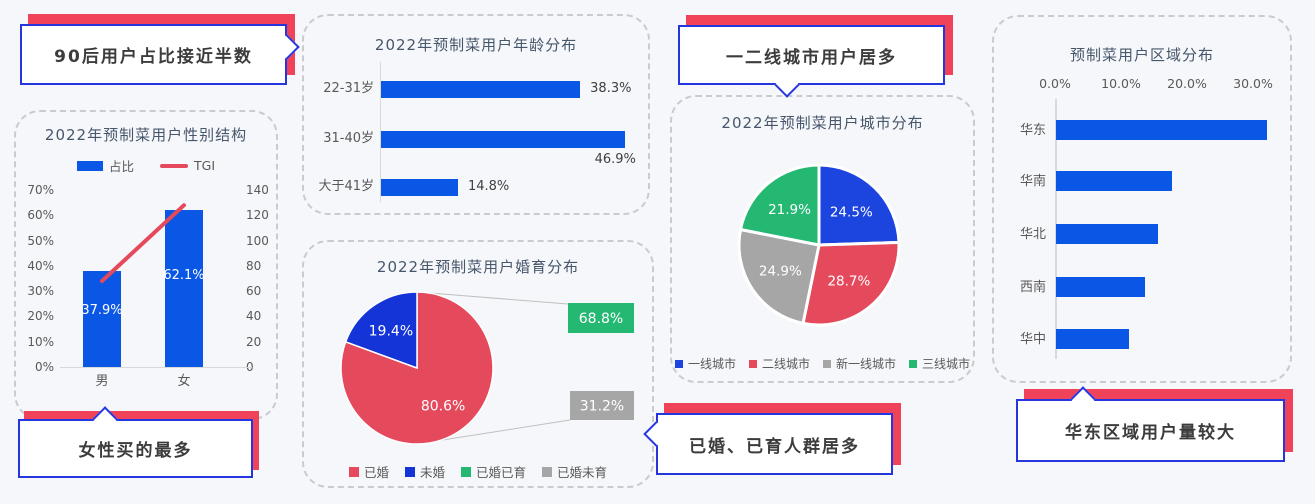  I want to click on bar-华东, so click(1162, 130).